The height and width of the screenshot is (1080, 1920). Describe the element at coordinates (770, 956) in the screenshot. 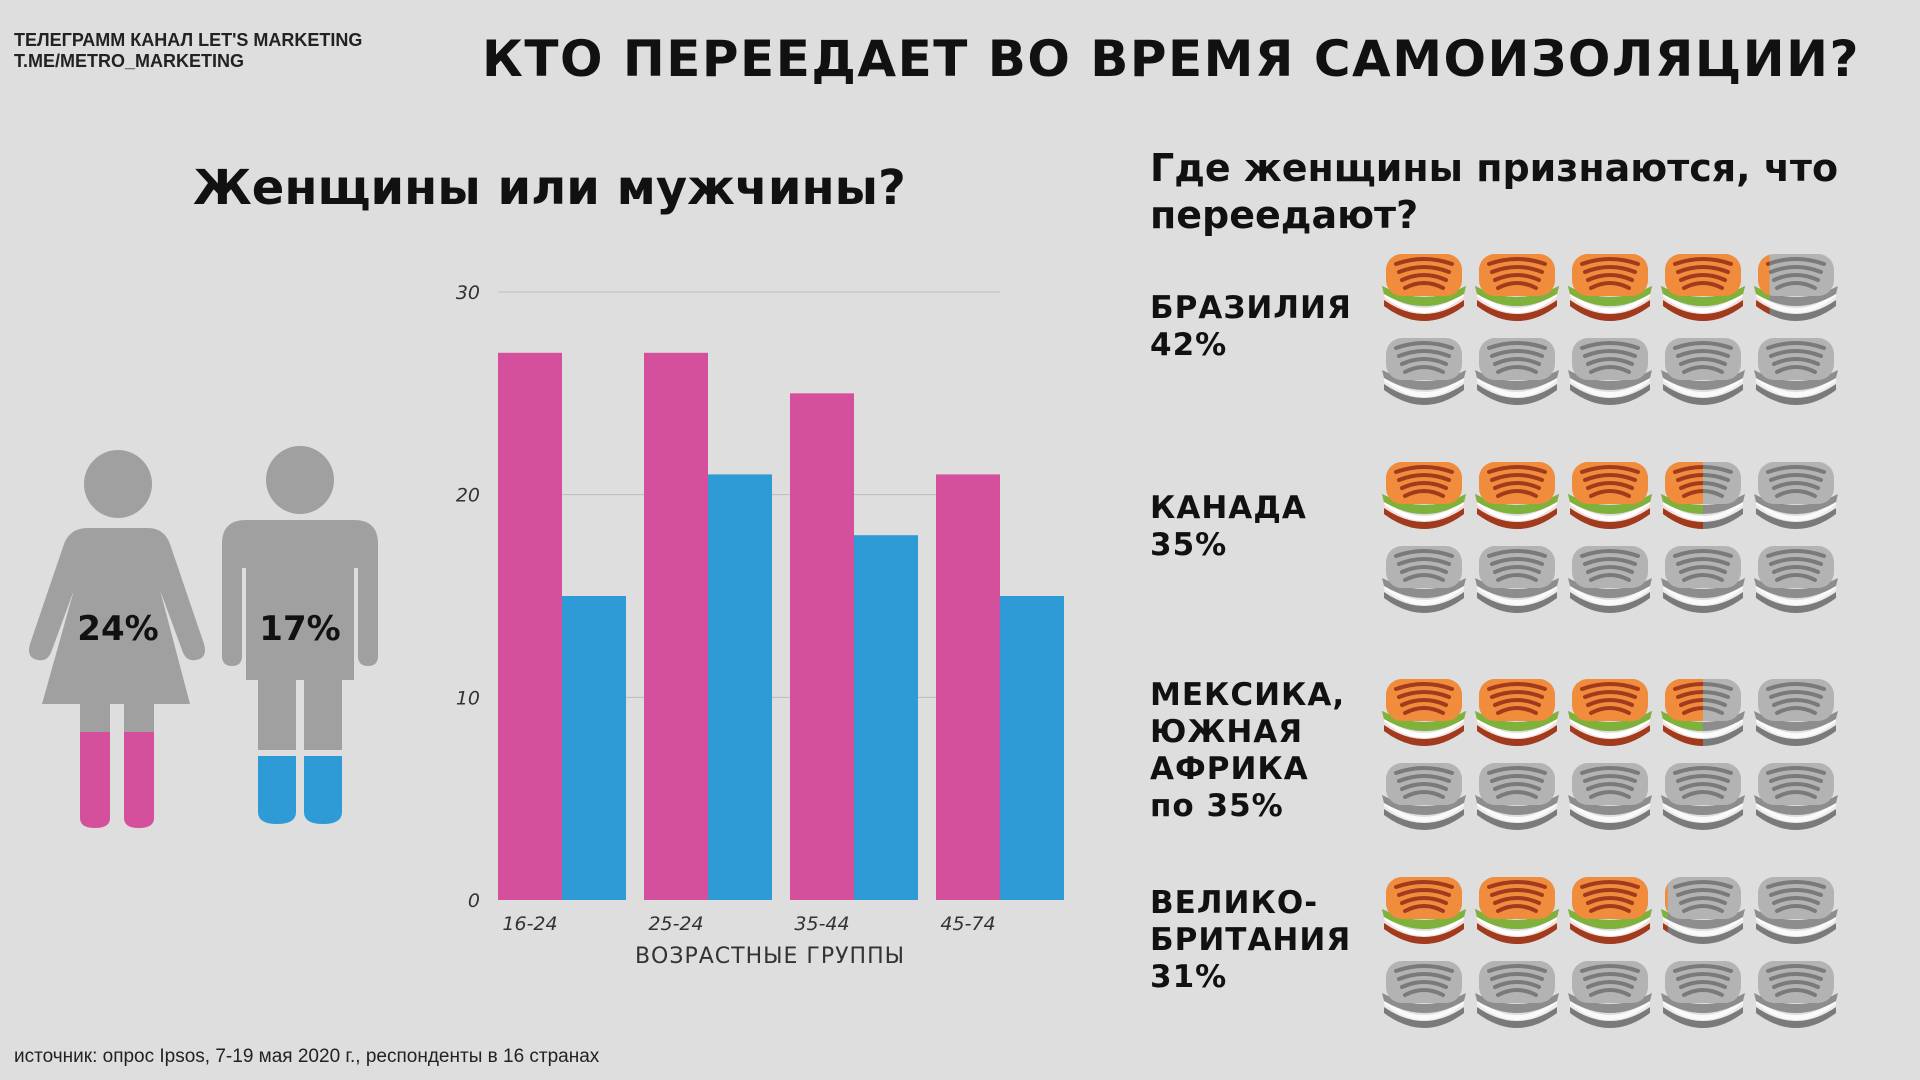

I see `x-axis-label: ВОЗРАСТНЫЕ ГРУППЫ` at that location.